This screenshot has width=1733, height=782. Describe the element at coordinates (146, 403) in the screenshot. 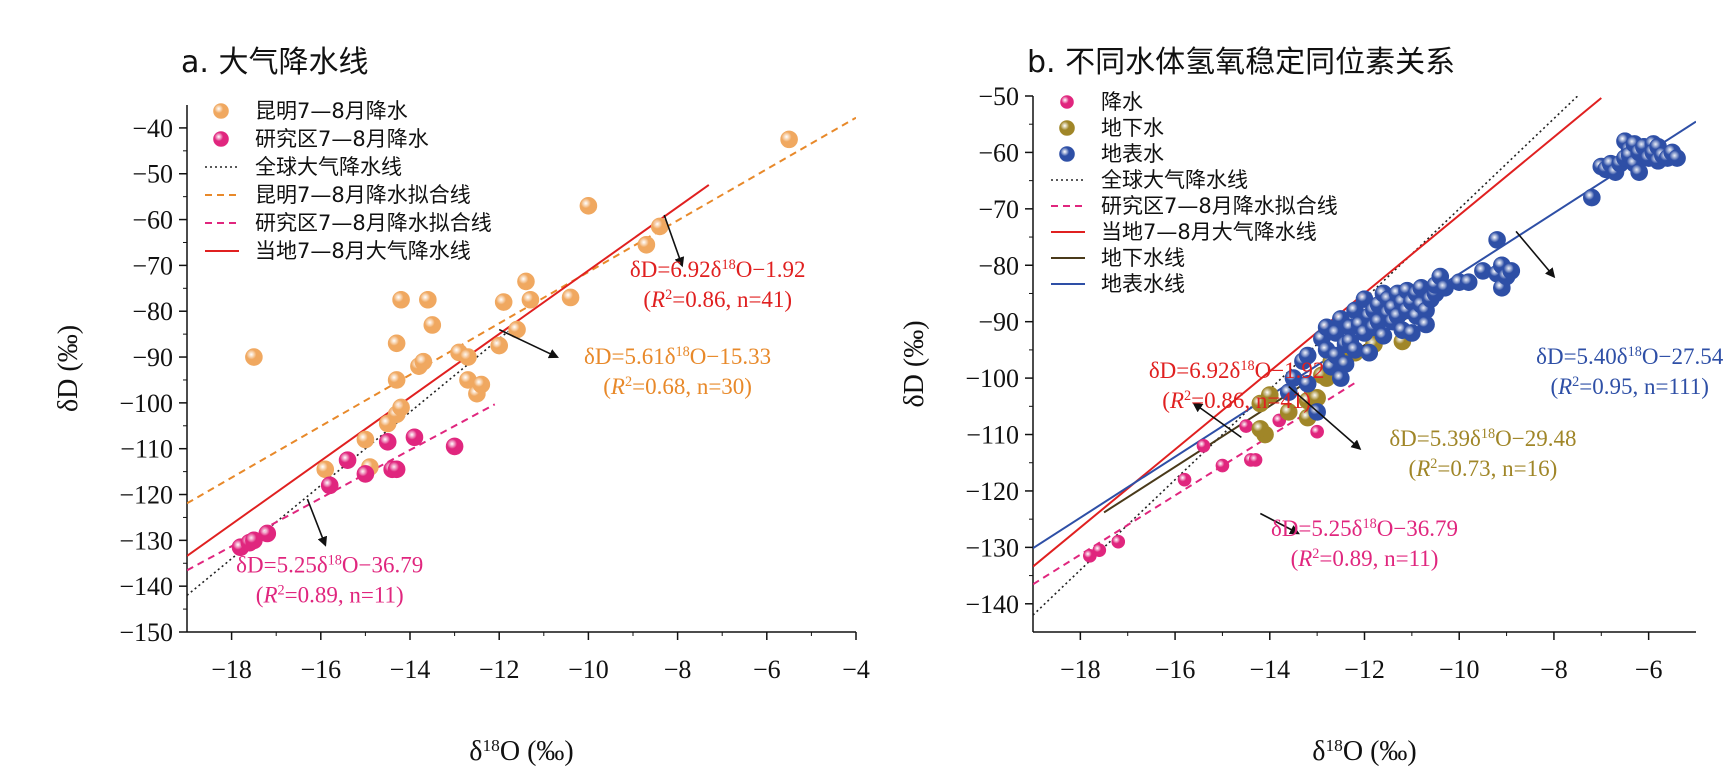

I see `y-tick-label: −100` at that location.